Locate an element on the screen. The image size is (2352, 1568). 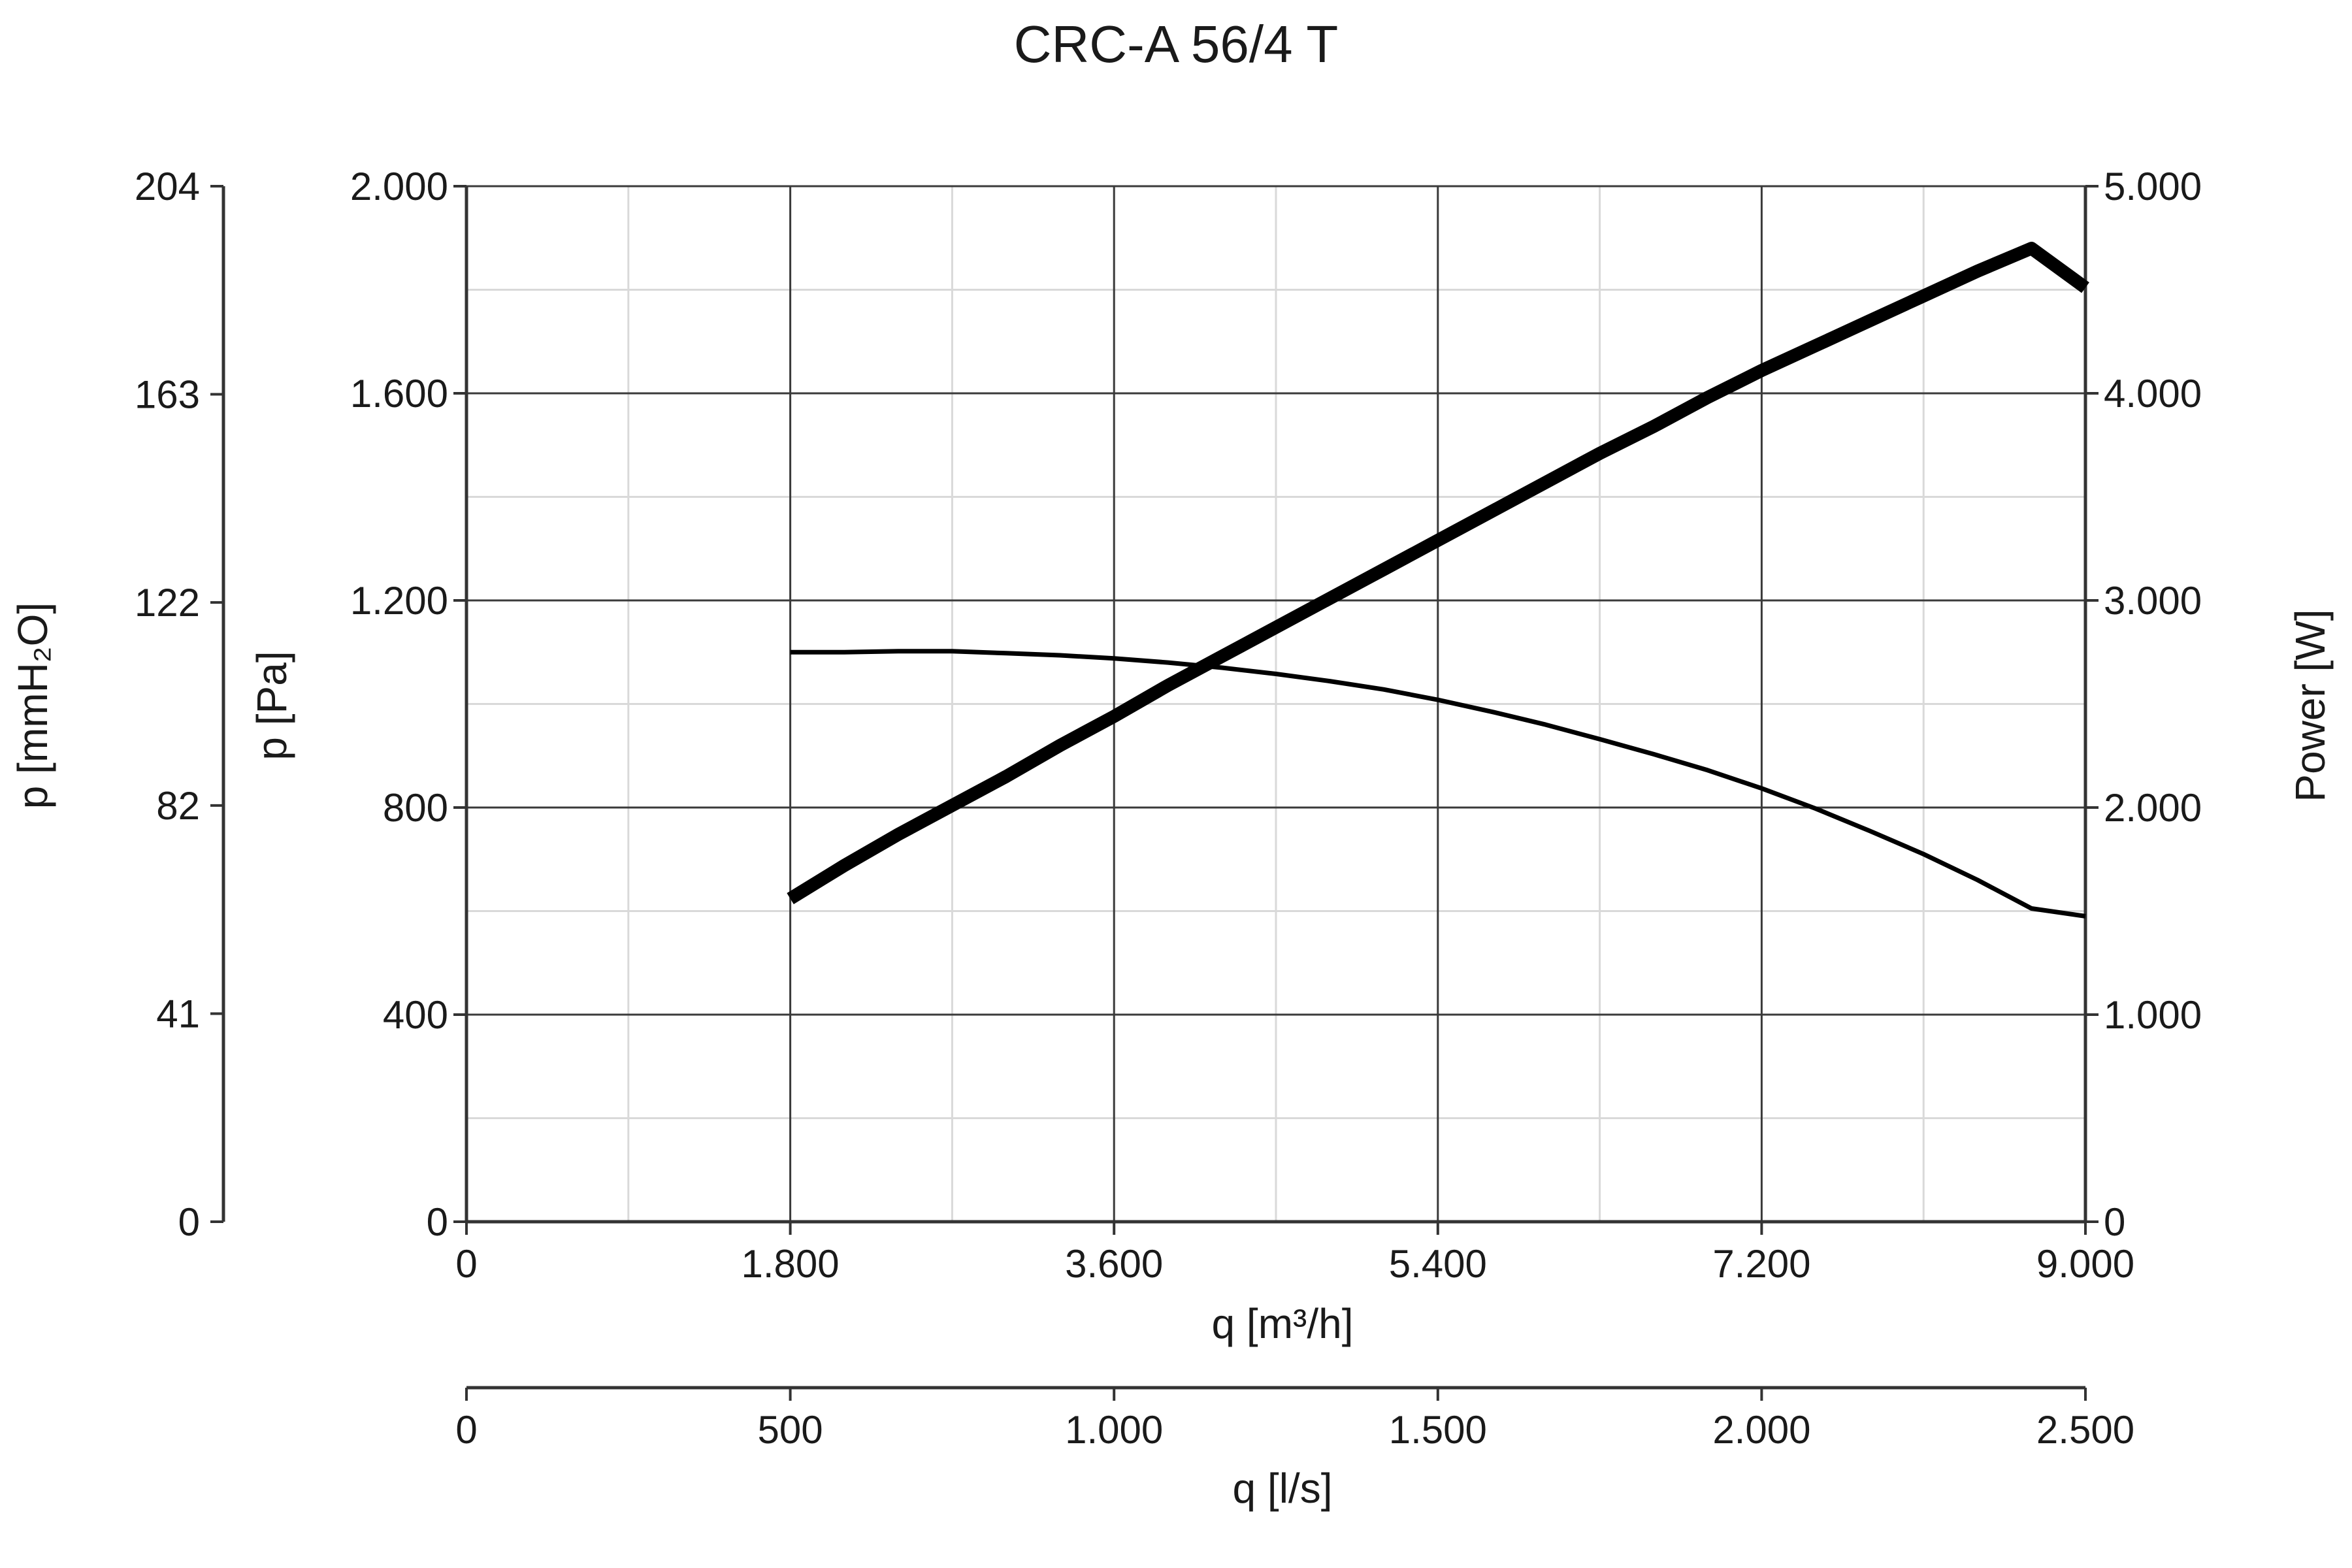
x2-axis-title: q [l/s] is located at coordinates (1283, 1488).